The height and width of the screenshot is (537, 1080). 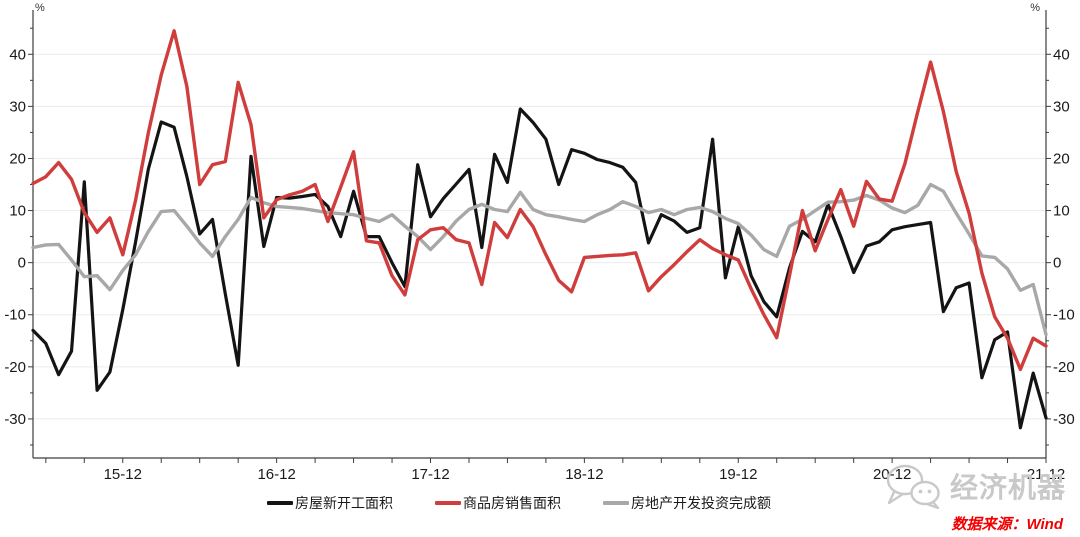 I want to click on x-axis-label-18-12: 18-12, so click(x=584, y=474).